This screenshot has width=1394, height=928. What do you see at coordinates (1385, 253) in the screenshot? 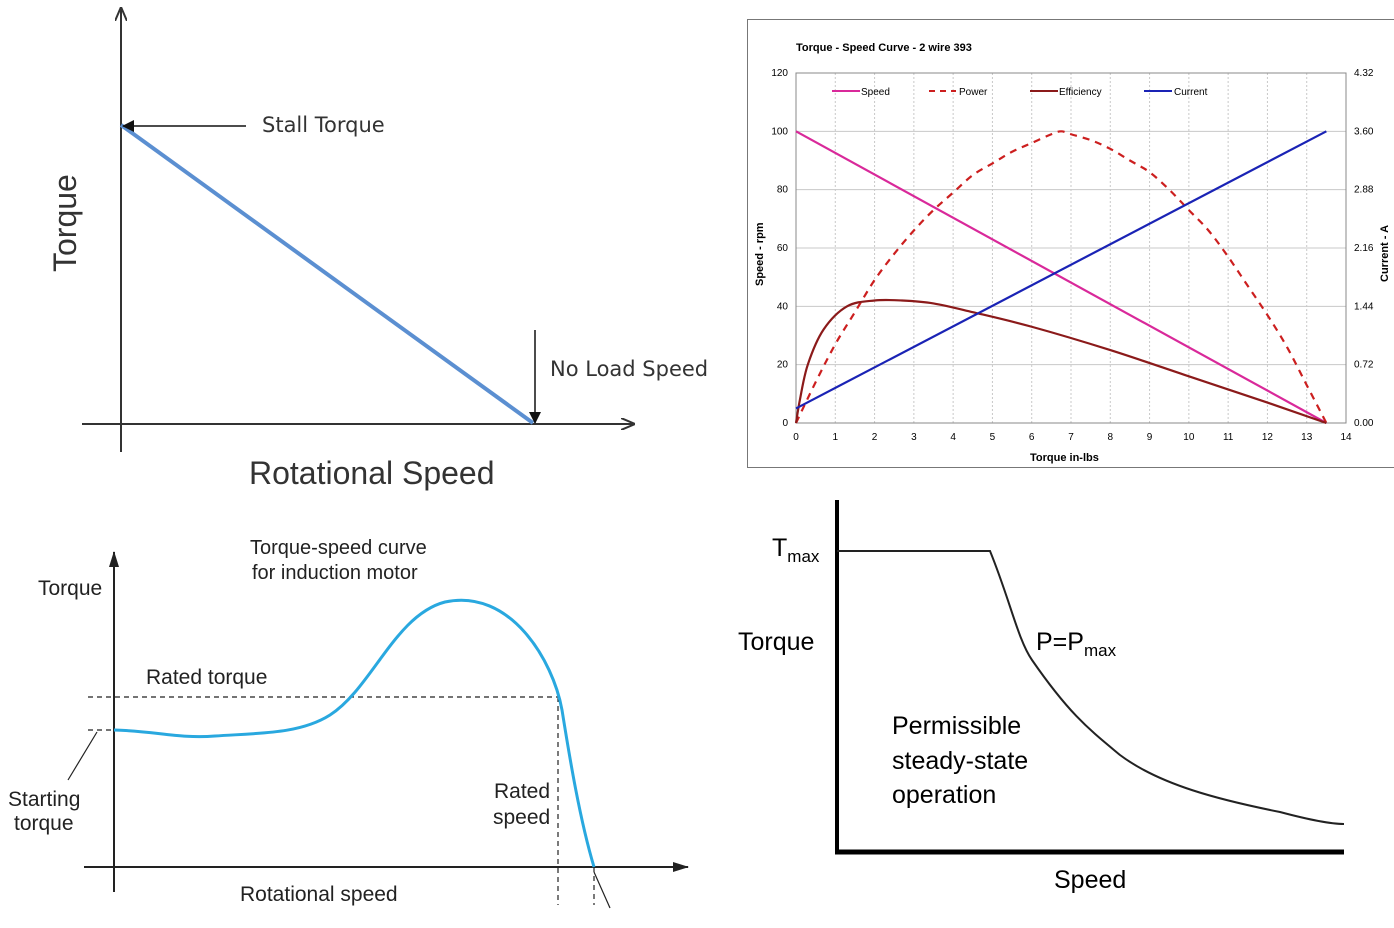
I see `y2-axis-label: Current - A` at bounding box center [1385, 253].